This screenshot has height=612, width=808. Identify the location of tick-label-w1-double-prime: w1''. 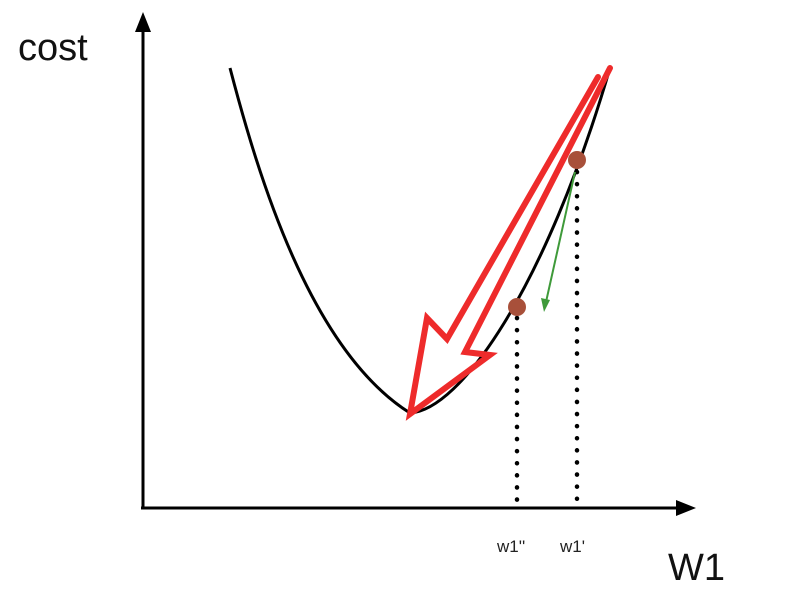
(510, 546).